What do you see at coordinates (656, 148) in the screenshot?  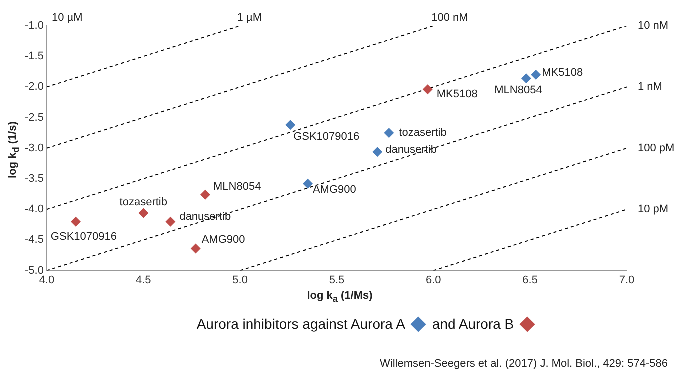 I see `annotation: 100 pM` at bounding box center [656, 148].